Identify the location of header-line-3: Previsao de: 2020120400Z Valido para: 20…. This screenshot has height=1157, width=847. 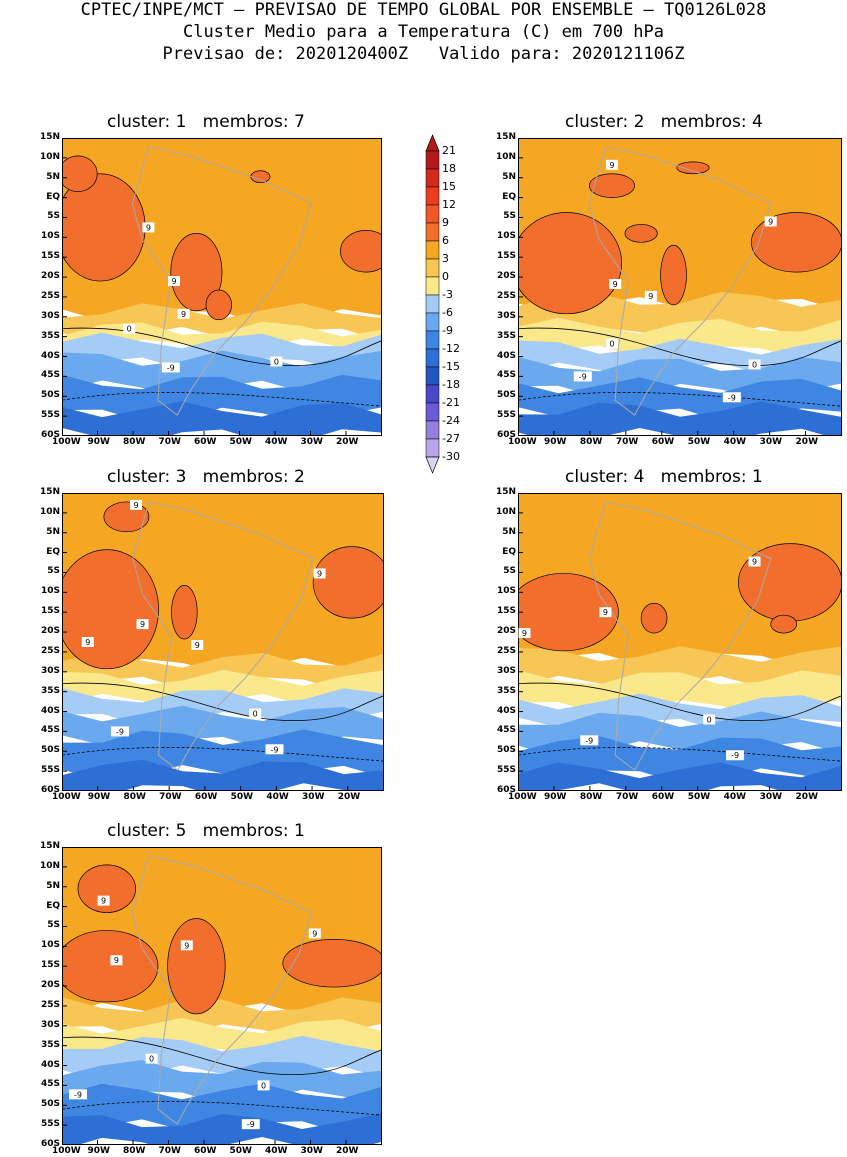
(423, 54).